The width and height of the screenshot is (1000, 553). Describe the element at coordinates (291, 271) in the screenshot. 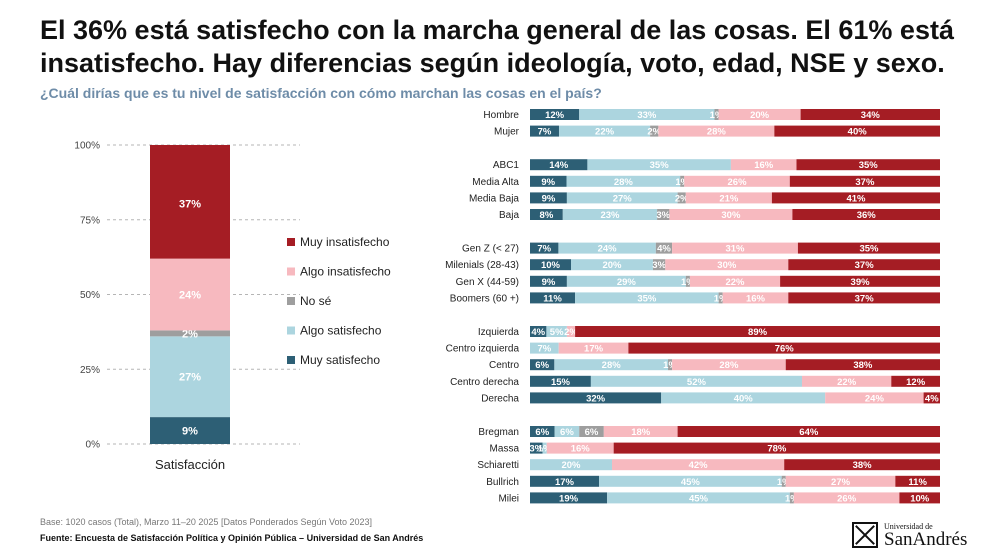

I see `legend-swatch` at that location.